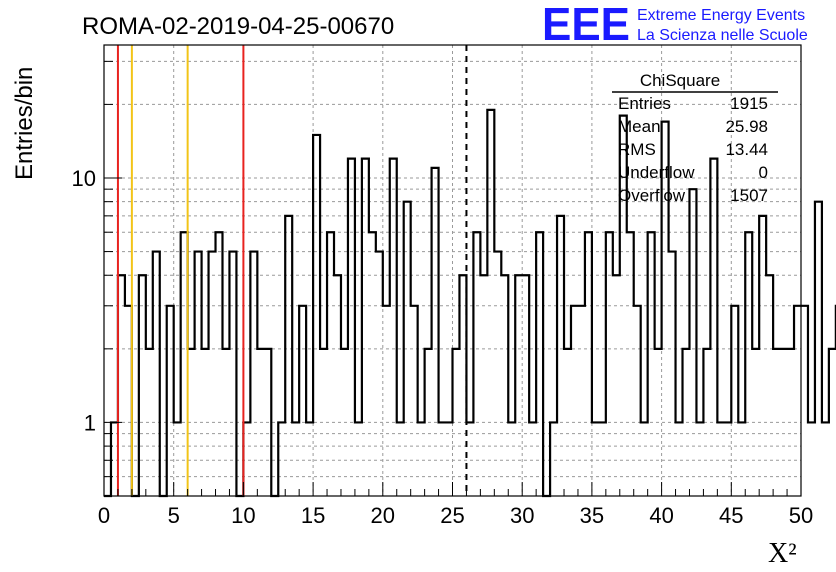 The height and width of the screenshot is (572, 836). I want to click on stats-label-mean: Mean, so click(639, 126).